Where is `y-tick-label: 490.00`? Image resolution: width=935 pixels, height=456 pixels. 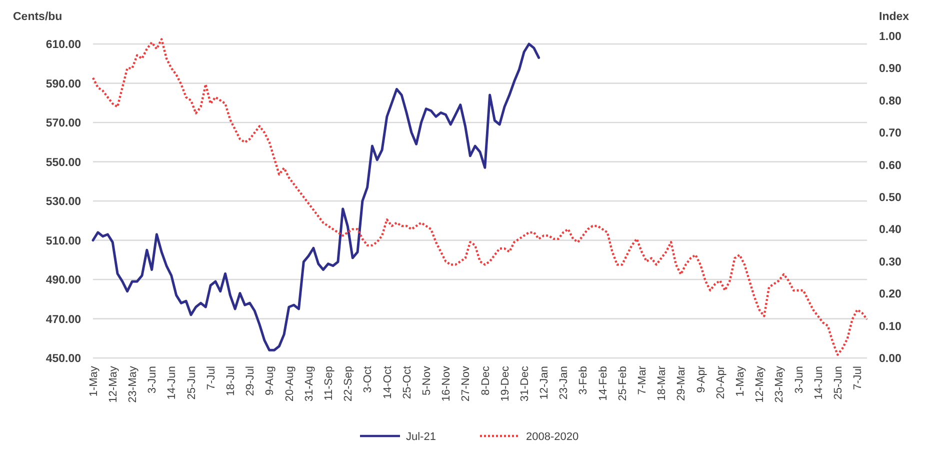 y-tick-label: 490.00 is located at coordinates (63, 280).